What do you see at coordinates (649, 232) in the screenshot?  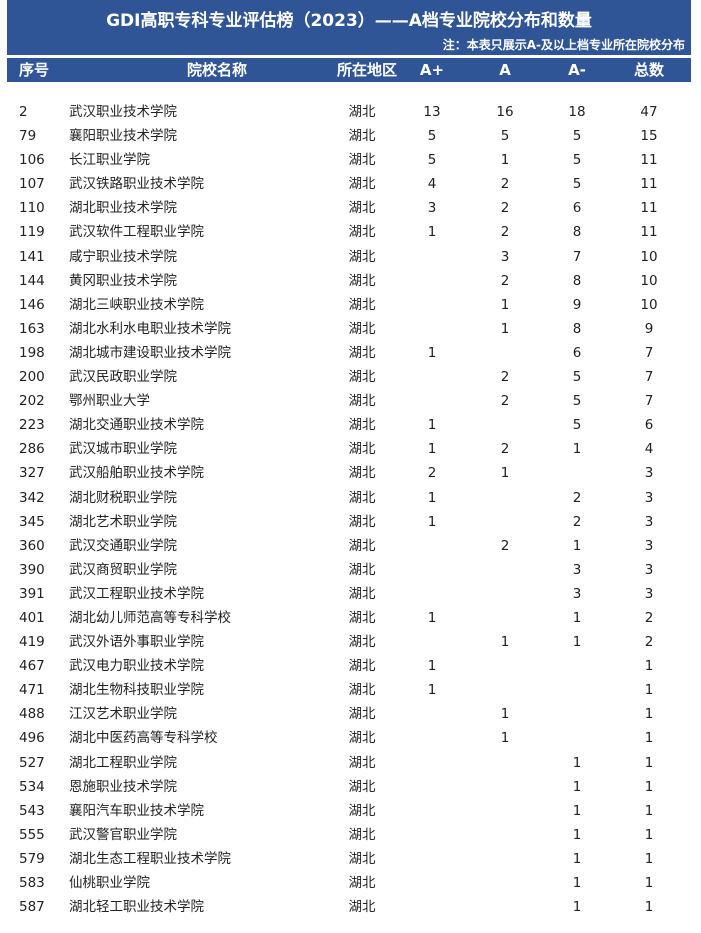 I see `cell-total-count: 11` at bounding box center [649, 232].